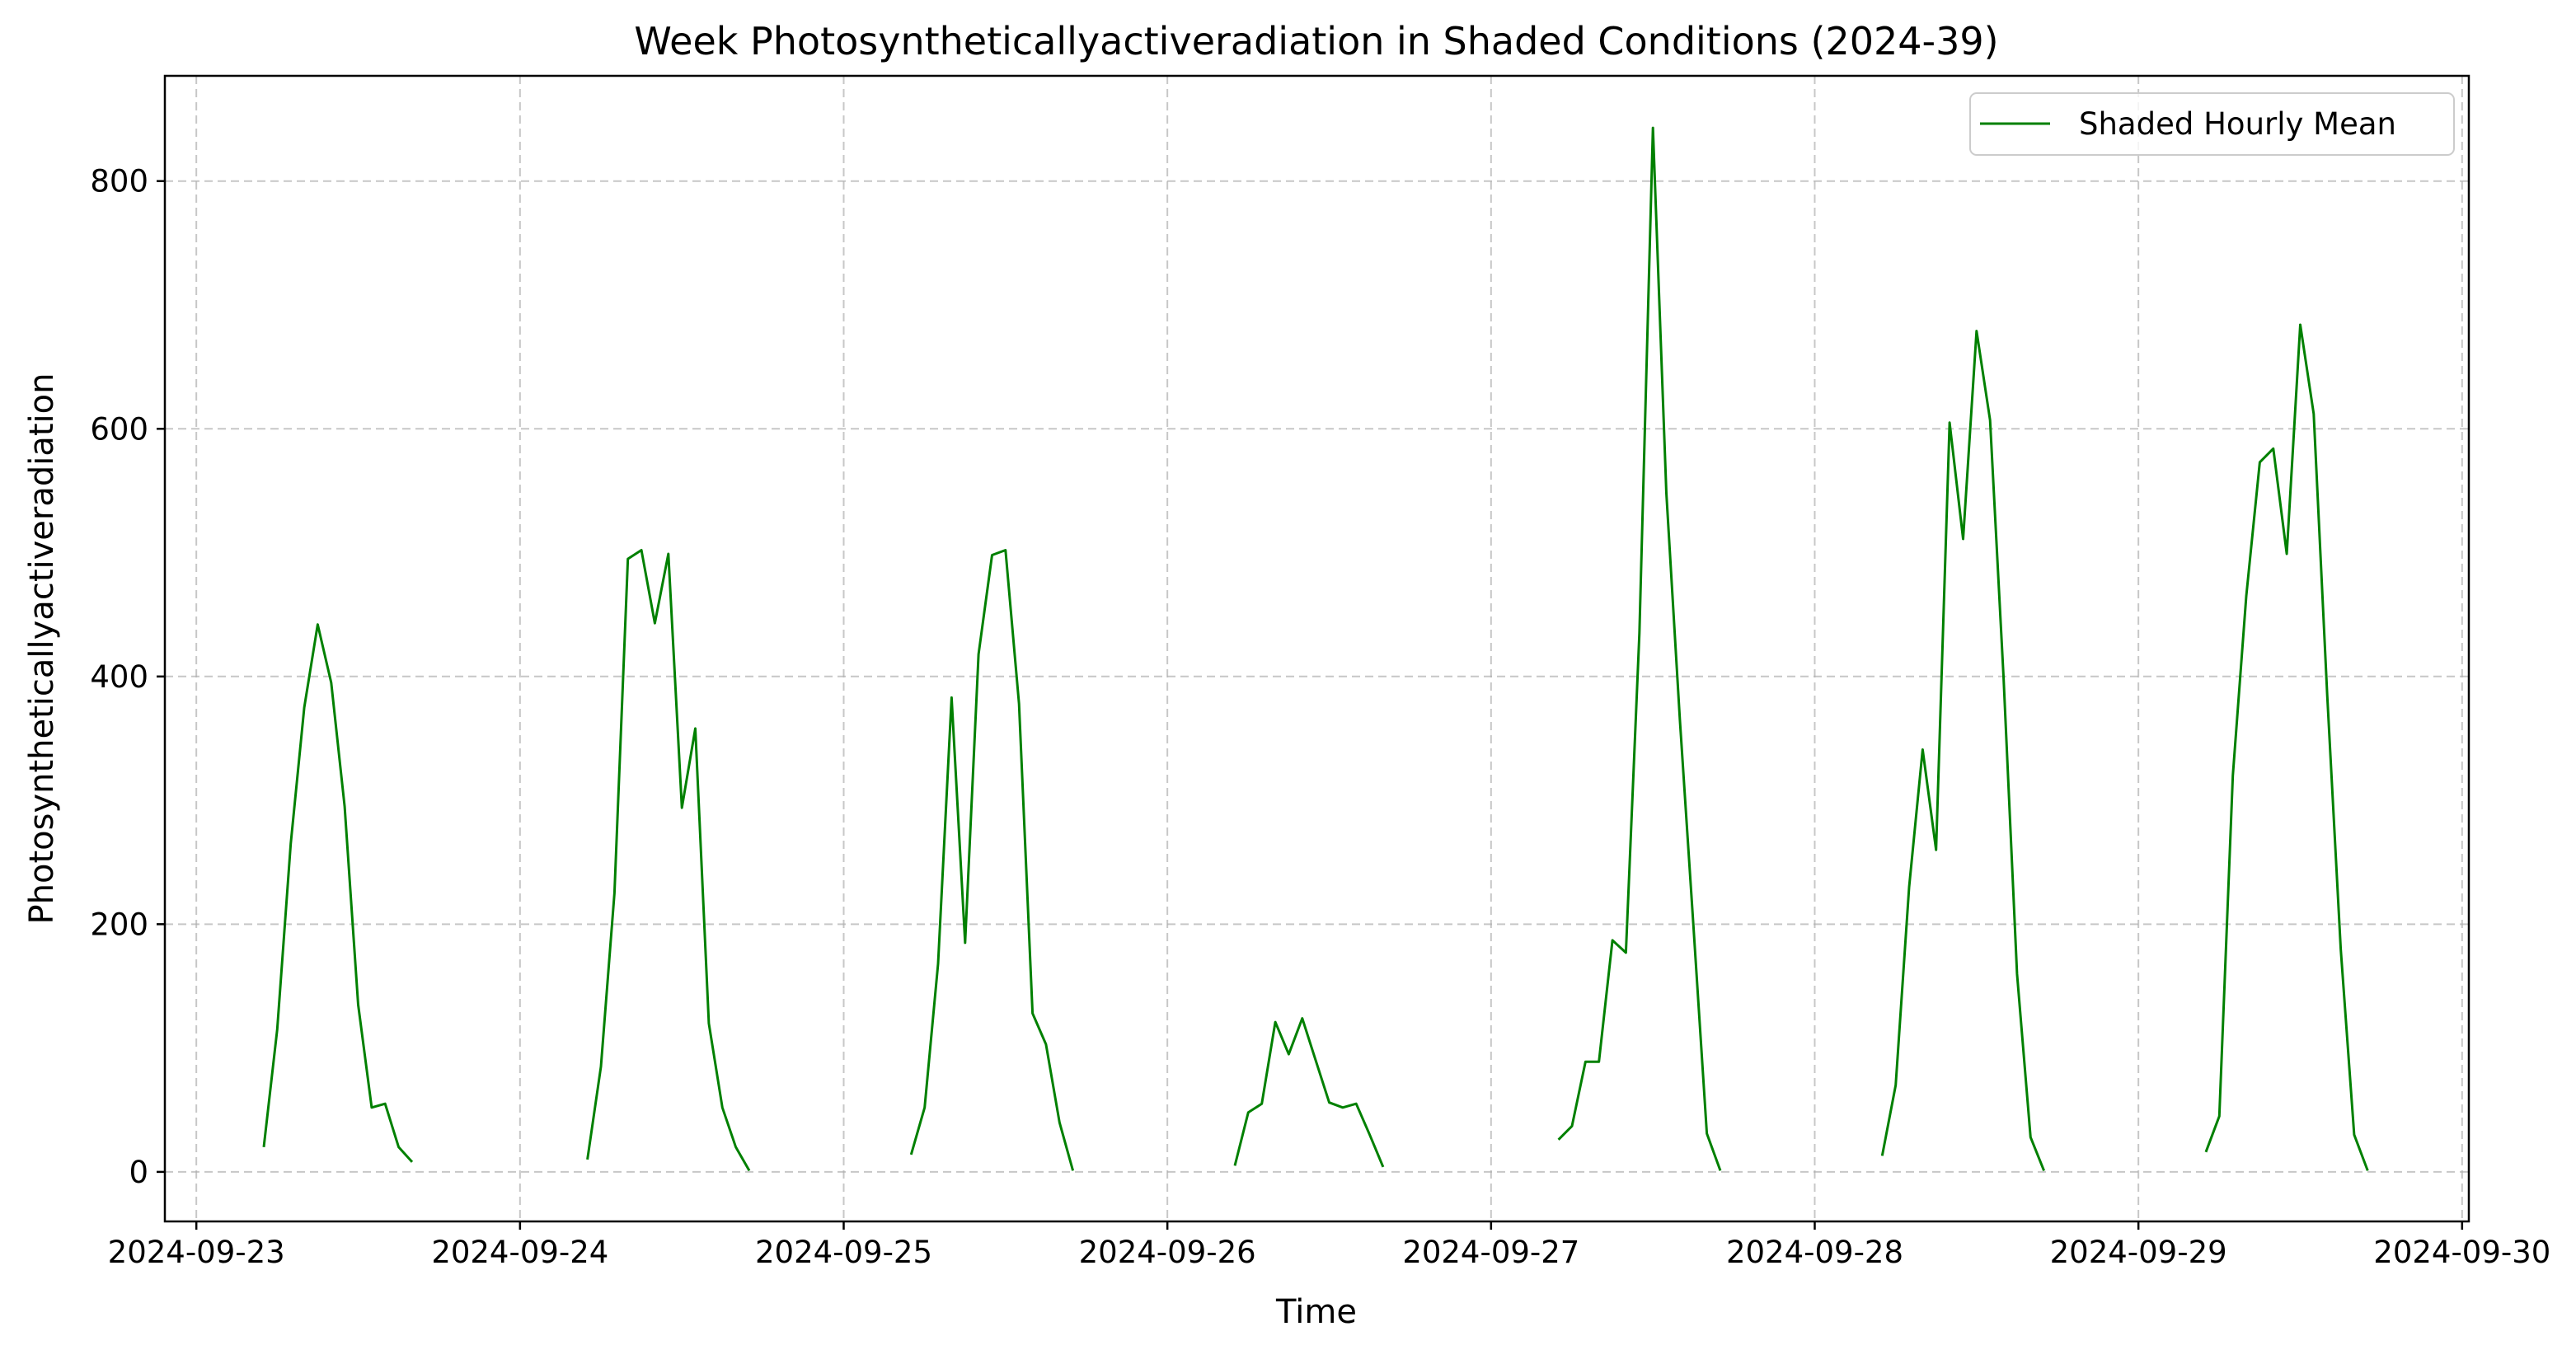 The width and height of the screenshot is (2576, 1350). Describe the element at coordinates (2237, 124) in the screenshot. I see `legend-label: Shaded Hourly Mean` at that location.